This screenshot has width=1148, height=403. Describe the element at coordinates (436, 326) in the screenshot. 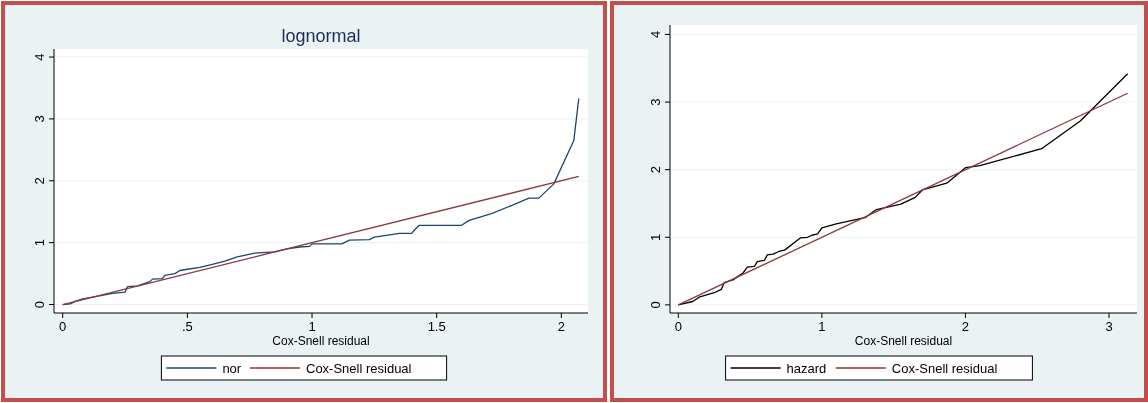

I see `x-tick-label: 1.5` at that location.